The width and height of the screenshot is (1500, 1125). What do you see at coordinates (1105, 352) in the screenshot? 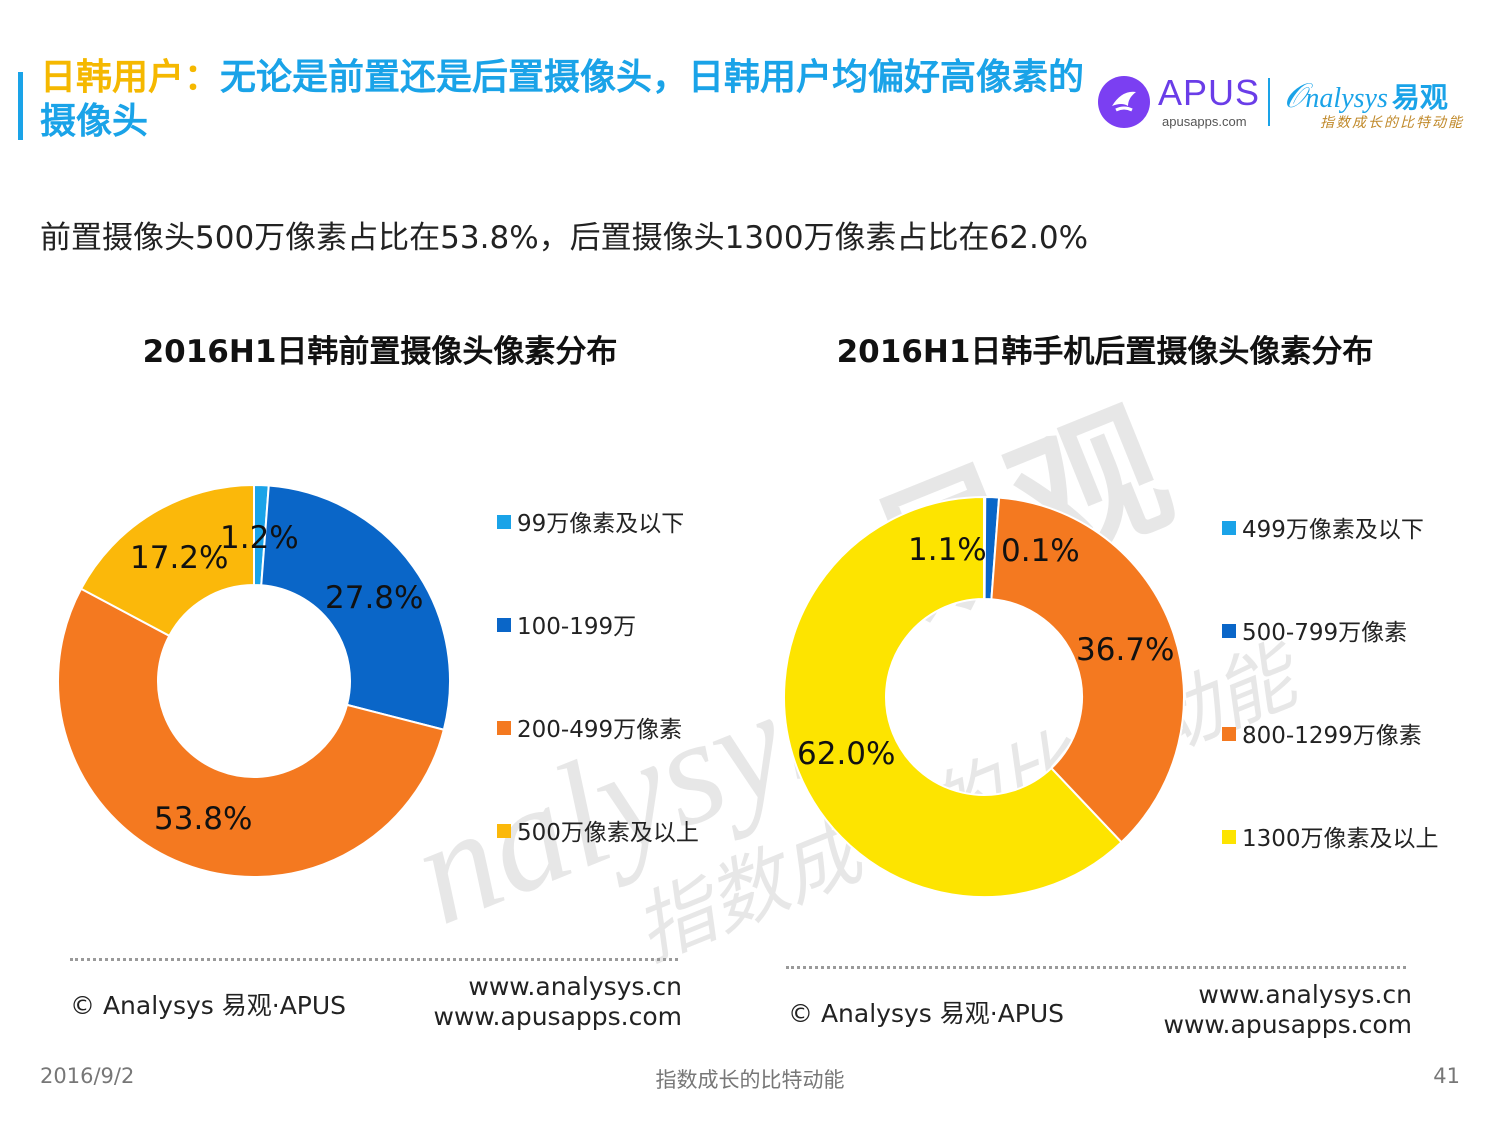
I see `chart-title-rear-camera: 2016H1日韩手机后置摄像头像素分布` at bounding box center [1105, 352].